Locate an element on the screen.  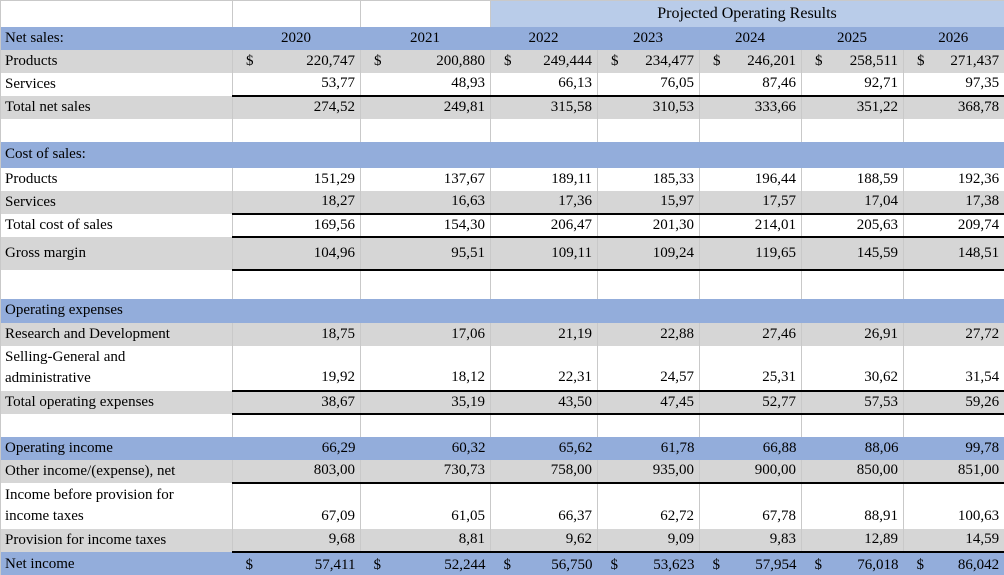
cell: 310,53 is located at coordinates (648, 107).